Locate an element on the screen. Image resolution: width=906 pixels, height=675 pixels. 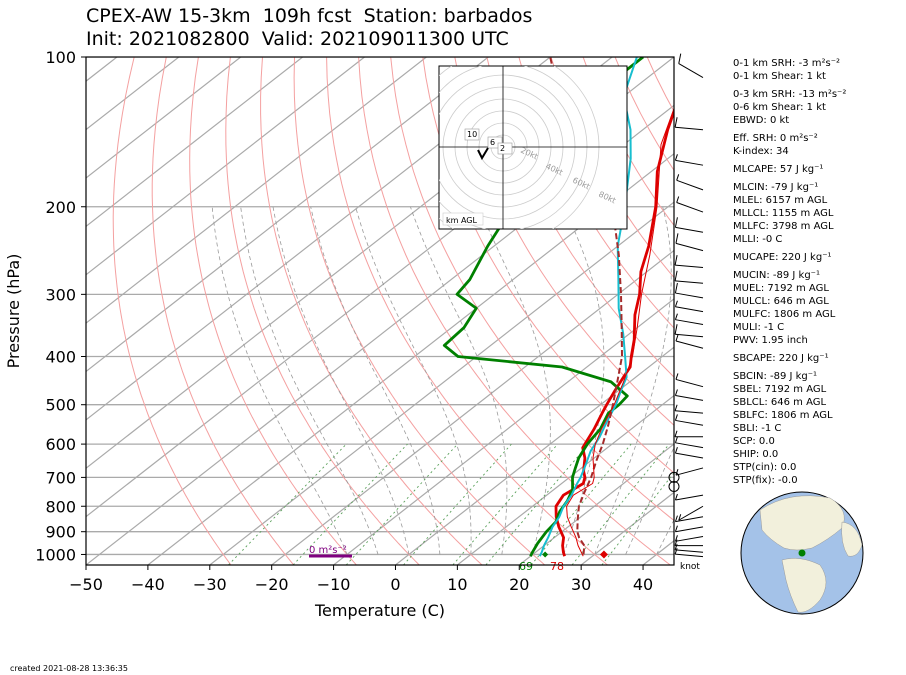
index-line: Eff. SRH: 0 m²s⁻² is located at coordinates (775, 138).